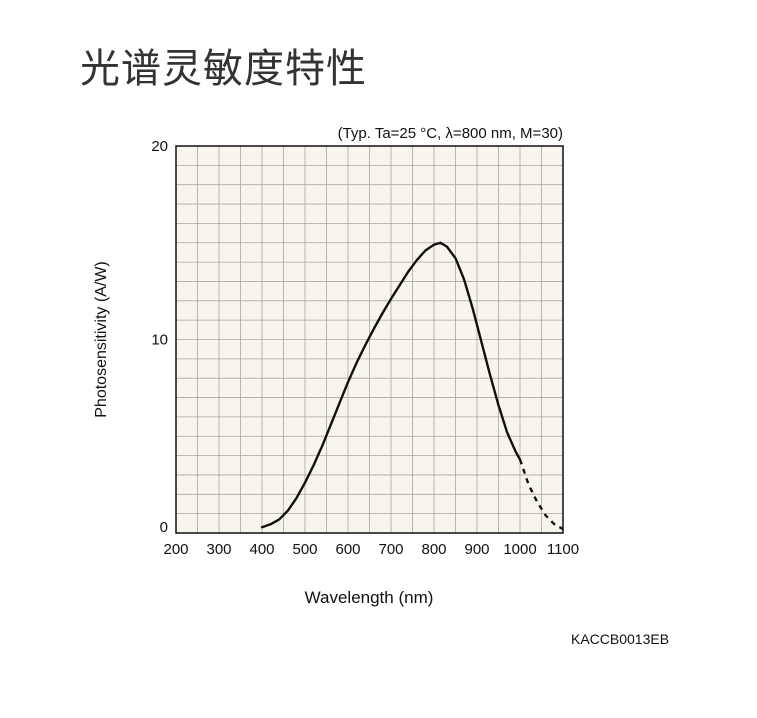 The image size is (757, 718). Describe the element at coordinates (159, 340) in the screenshot. I see `y-tick-label: 10` at that location.